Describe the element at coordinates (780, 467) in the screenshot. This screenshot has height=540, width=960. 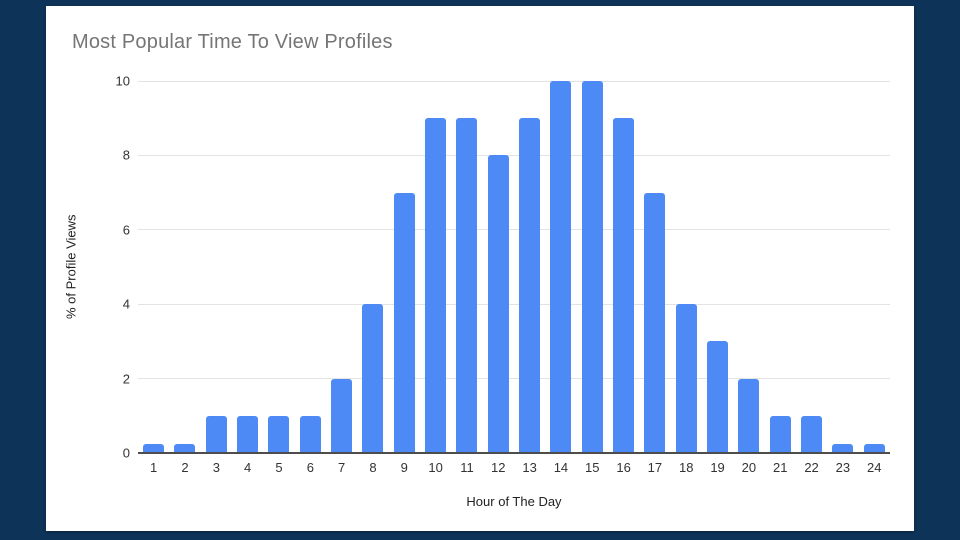
I see `x-tick-label-21: 21` at that location.